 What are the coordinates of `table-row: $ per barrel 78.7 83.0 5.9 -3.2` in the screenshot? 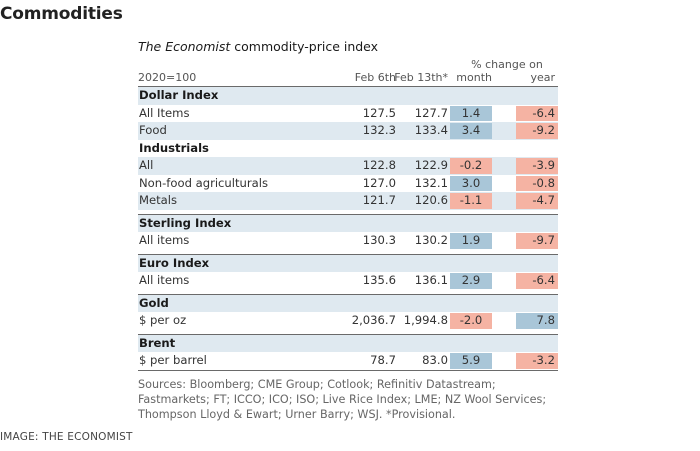 It's located at (348, 361).